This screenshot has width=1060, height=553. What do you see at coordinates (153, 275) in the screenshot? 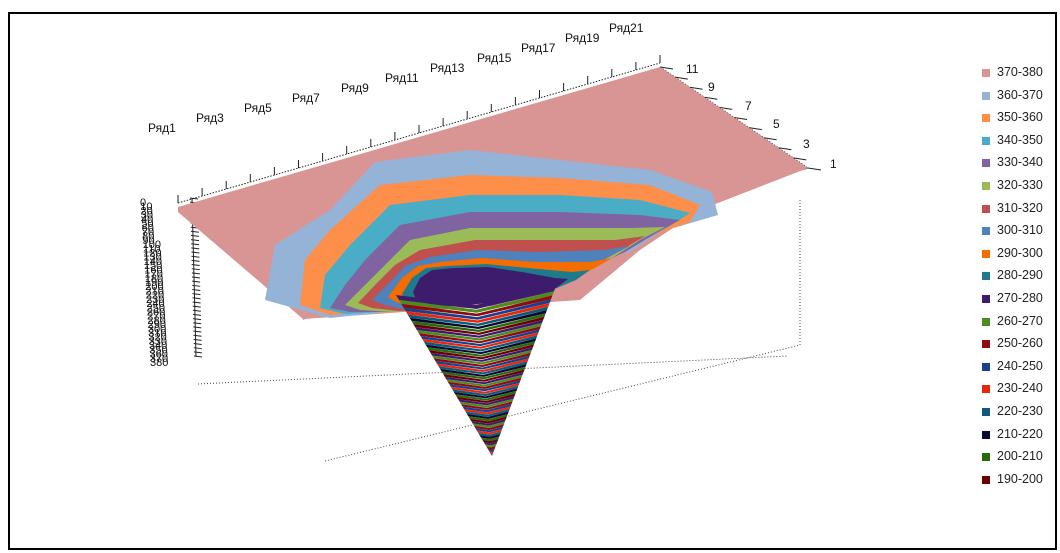
I see `depth-label: 170` at bounding box center [153, 275].